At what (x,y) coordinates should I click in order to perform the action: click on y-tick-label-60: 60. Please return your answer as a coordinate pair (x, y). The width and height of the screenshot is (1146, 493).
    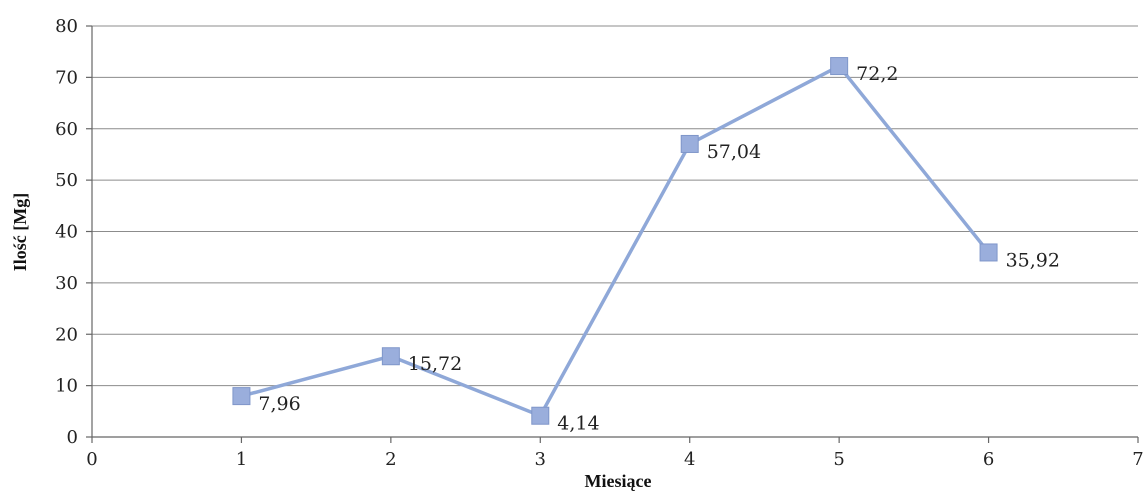
    Looking at the image, I should click on (66, 129).